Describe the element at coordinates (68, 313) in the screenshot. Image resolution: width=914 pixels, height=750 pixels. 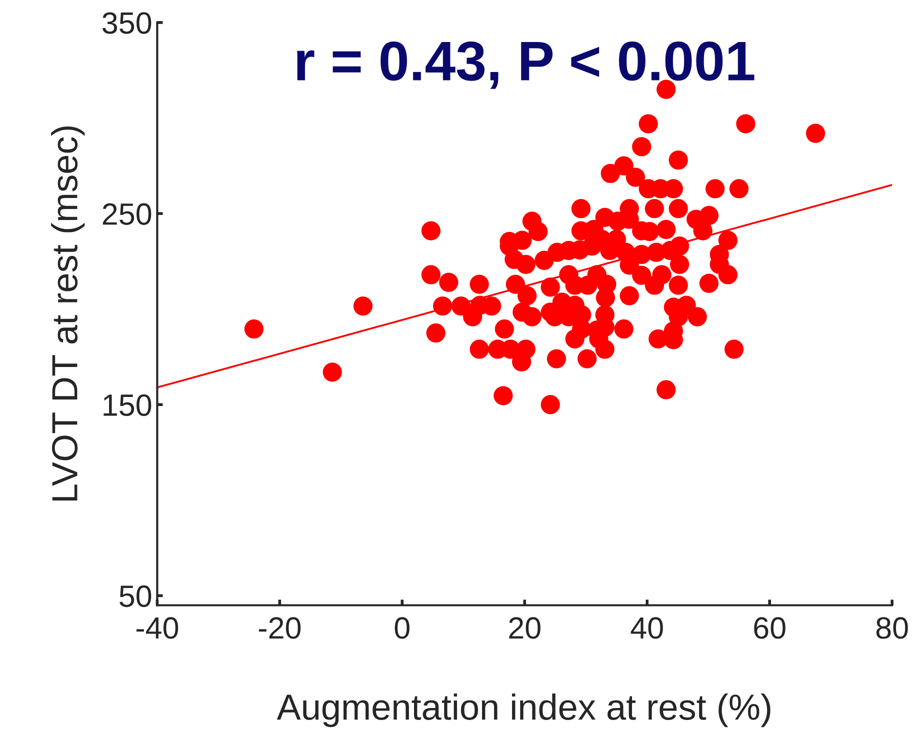
I see `y-axis-title: LVOT DT at rest (msec)` at that location.